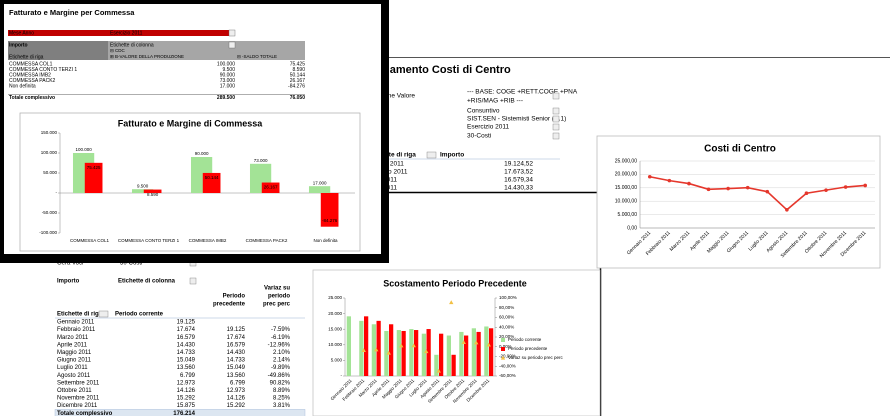 The height and width of the screenshot is (416, 890). I want to click on tick-label: 150.000, so click(49, 132).